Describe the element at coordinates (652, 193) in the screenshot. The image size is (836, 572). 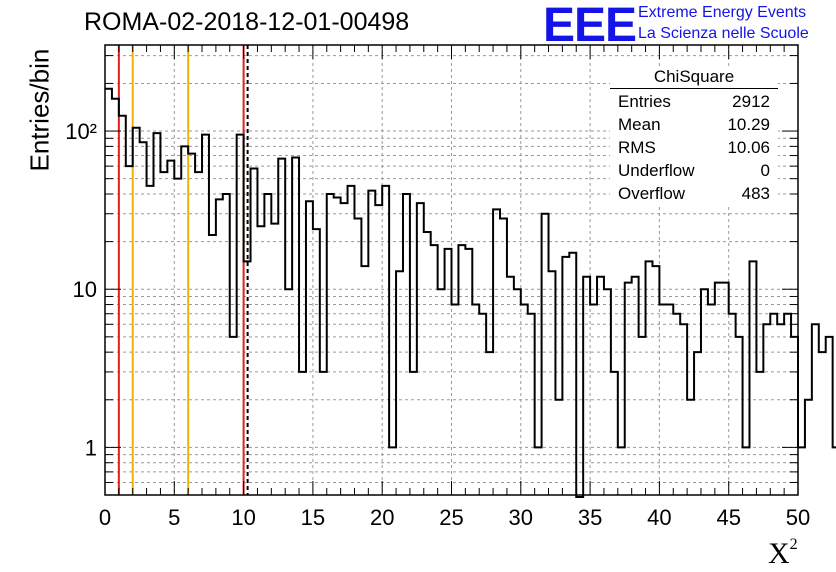
I see `stats-label: Overflow` at that location.